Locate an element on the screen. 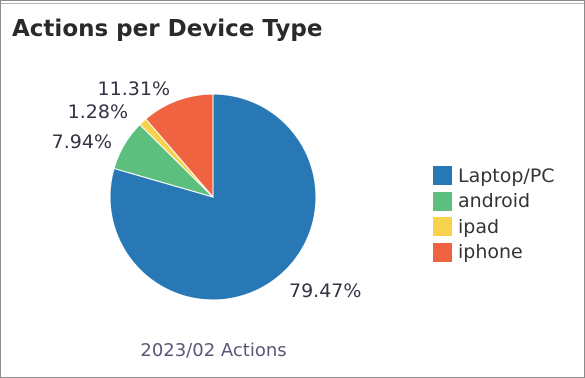 The height and width of the screenshot is (378, 585). legend-item-laptop-pc: Laptop/PC is located at coordinates (494, 176).